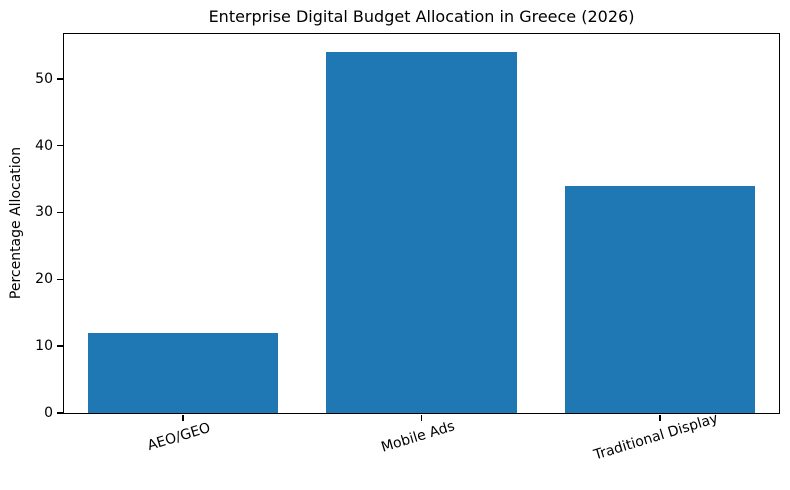  I want to click on x-tick-label-traditional-display: Traditional Display, so click(655, 437).